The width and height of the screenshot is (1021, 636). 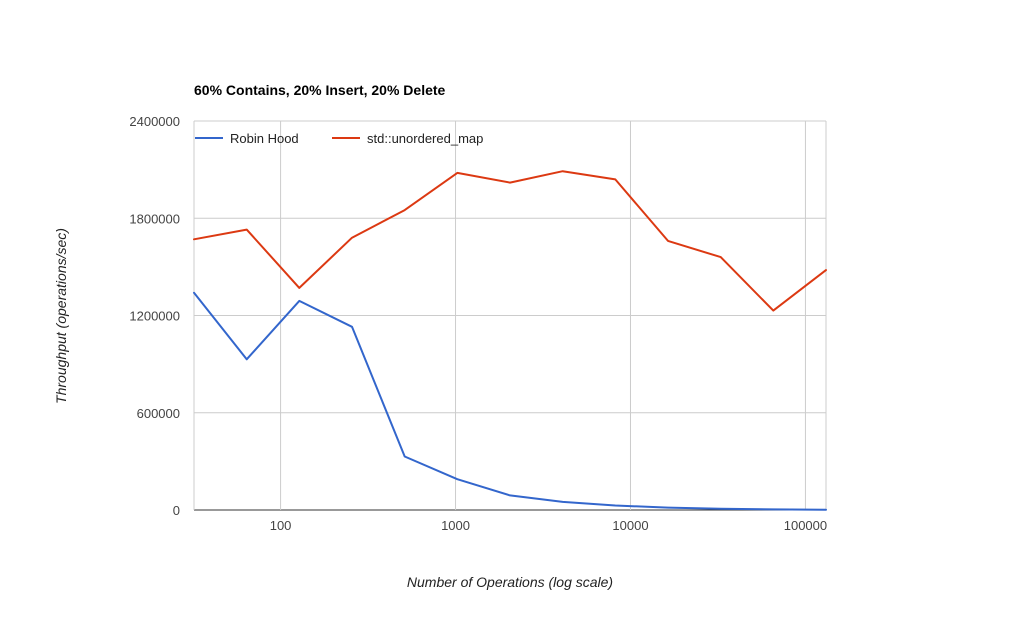 I want to click on y-tick-label: 1800000, so click(x=154, y=218).